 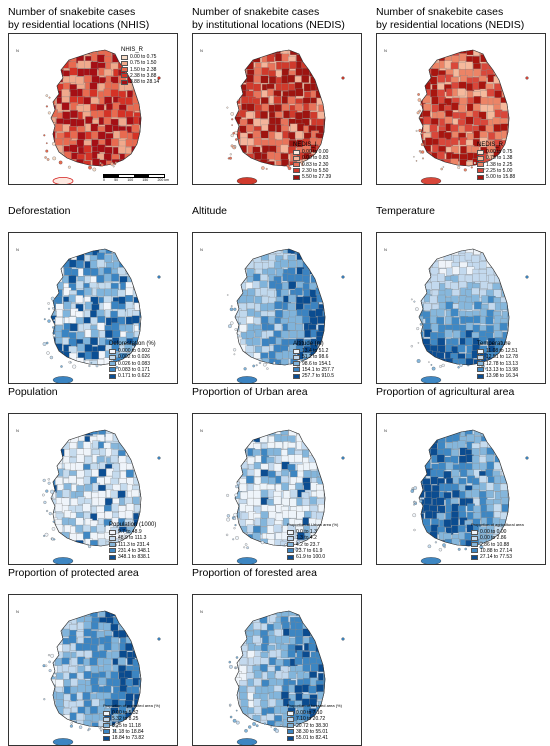 I want to click on legend-label: 27.14 to 77.53, so click(x=496, y=557).